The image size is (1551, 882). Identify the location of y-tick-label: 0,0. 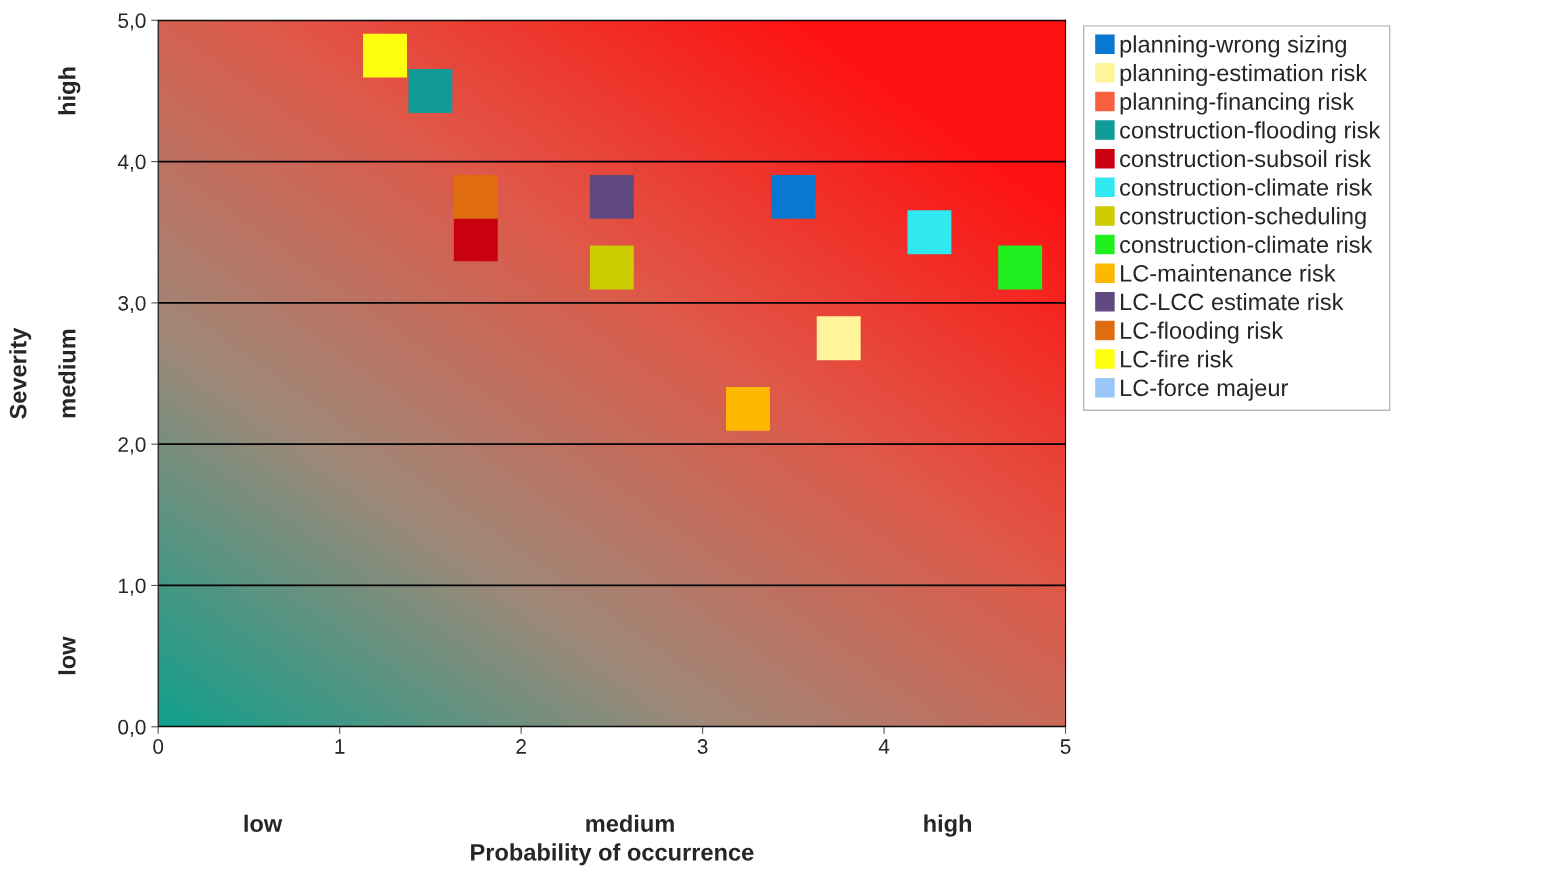
(132, 728).